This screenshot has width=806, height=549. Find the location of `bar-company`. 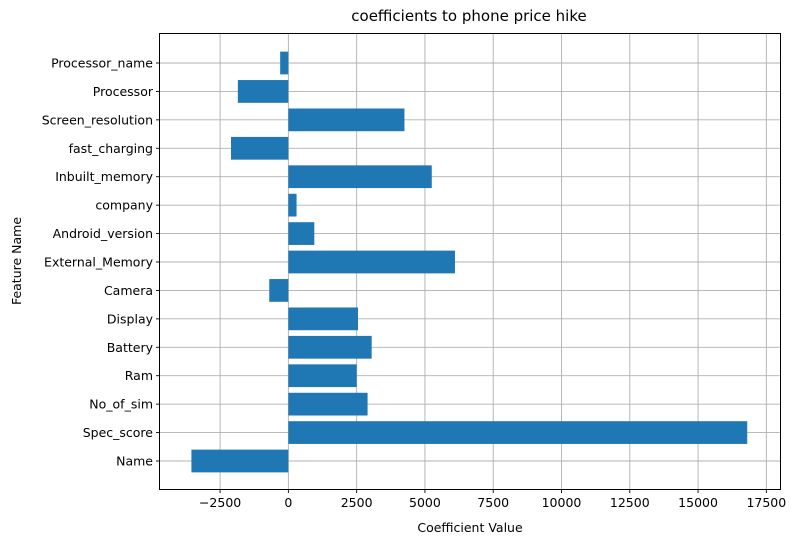

bar-company is located at coordinates (292, 205).